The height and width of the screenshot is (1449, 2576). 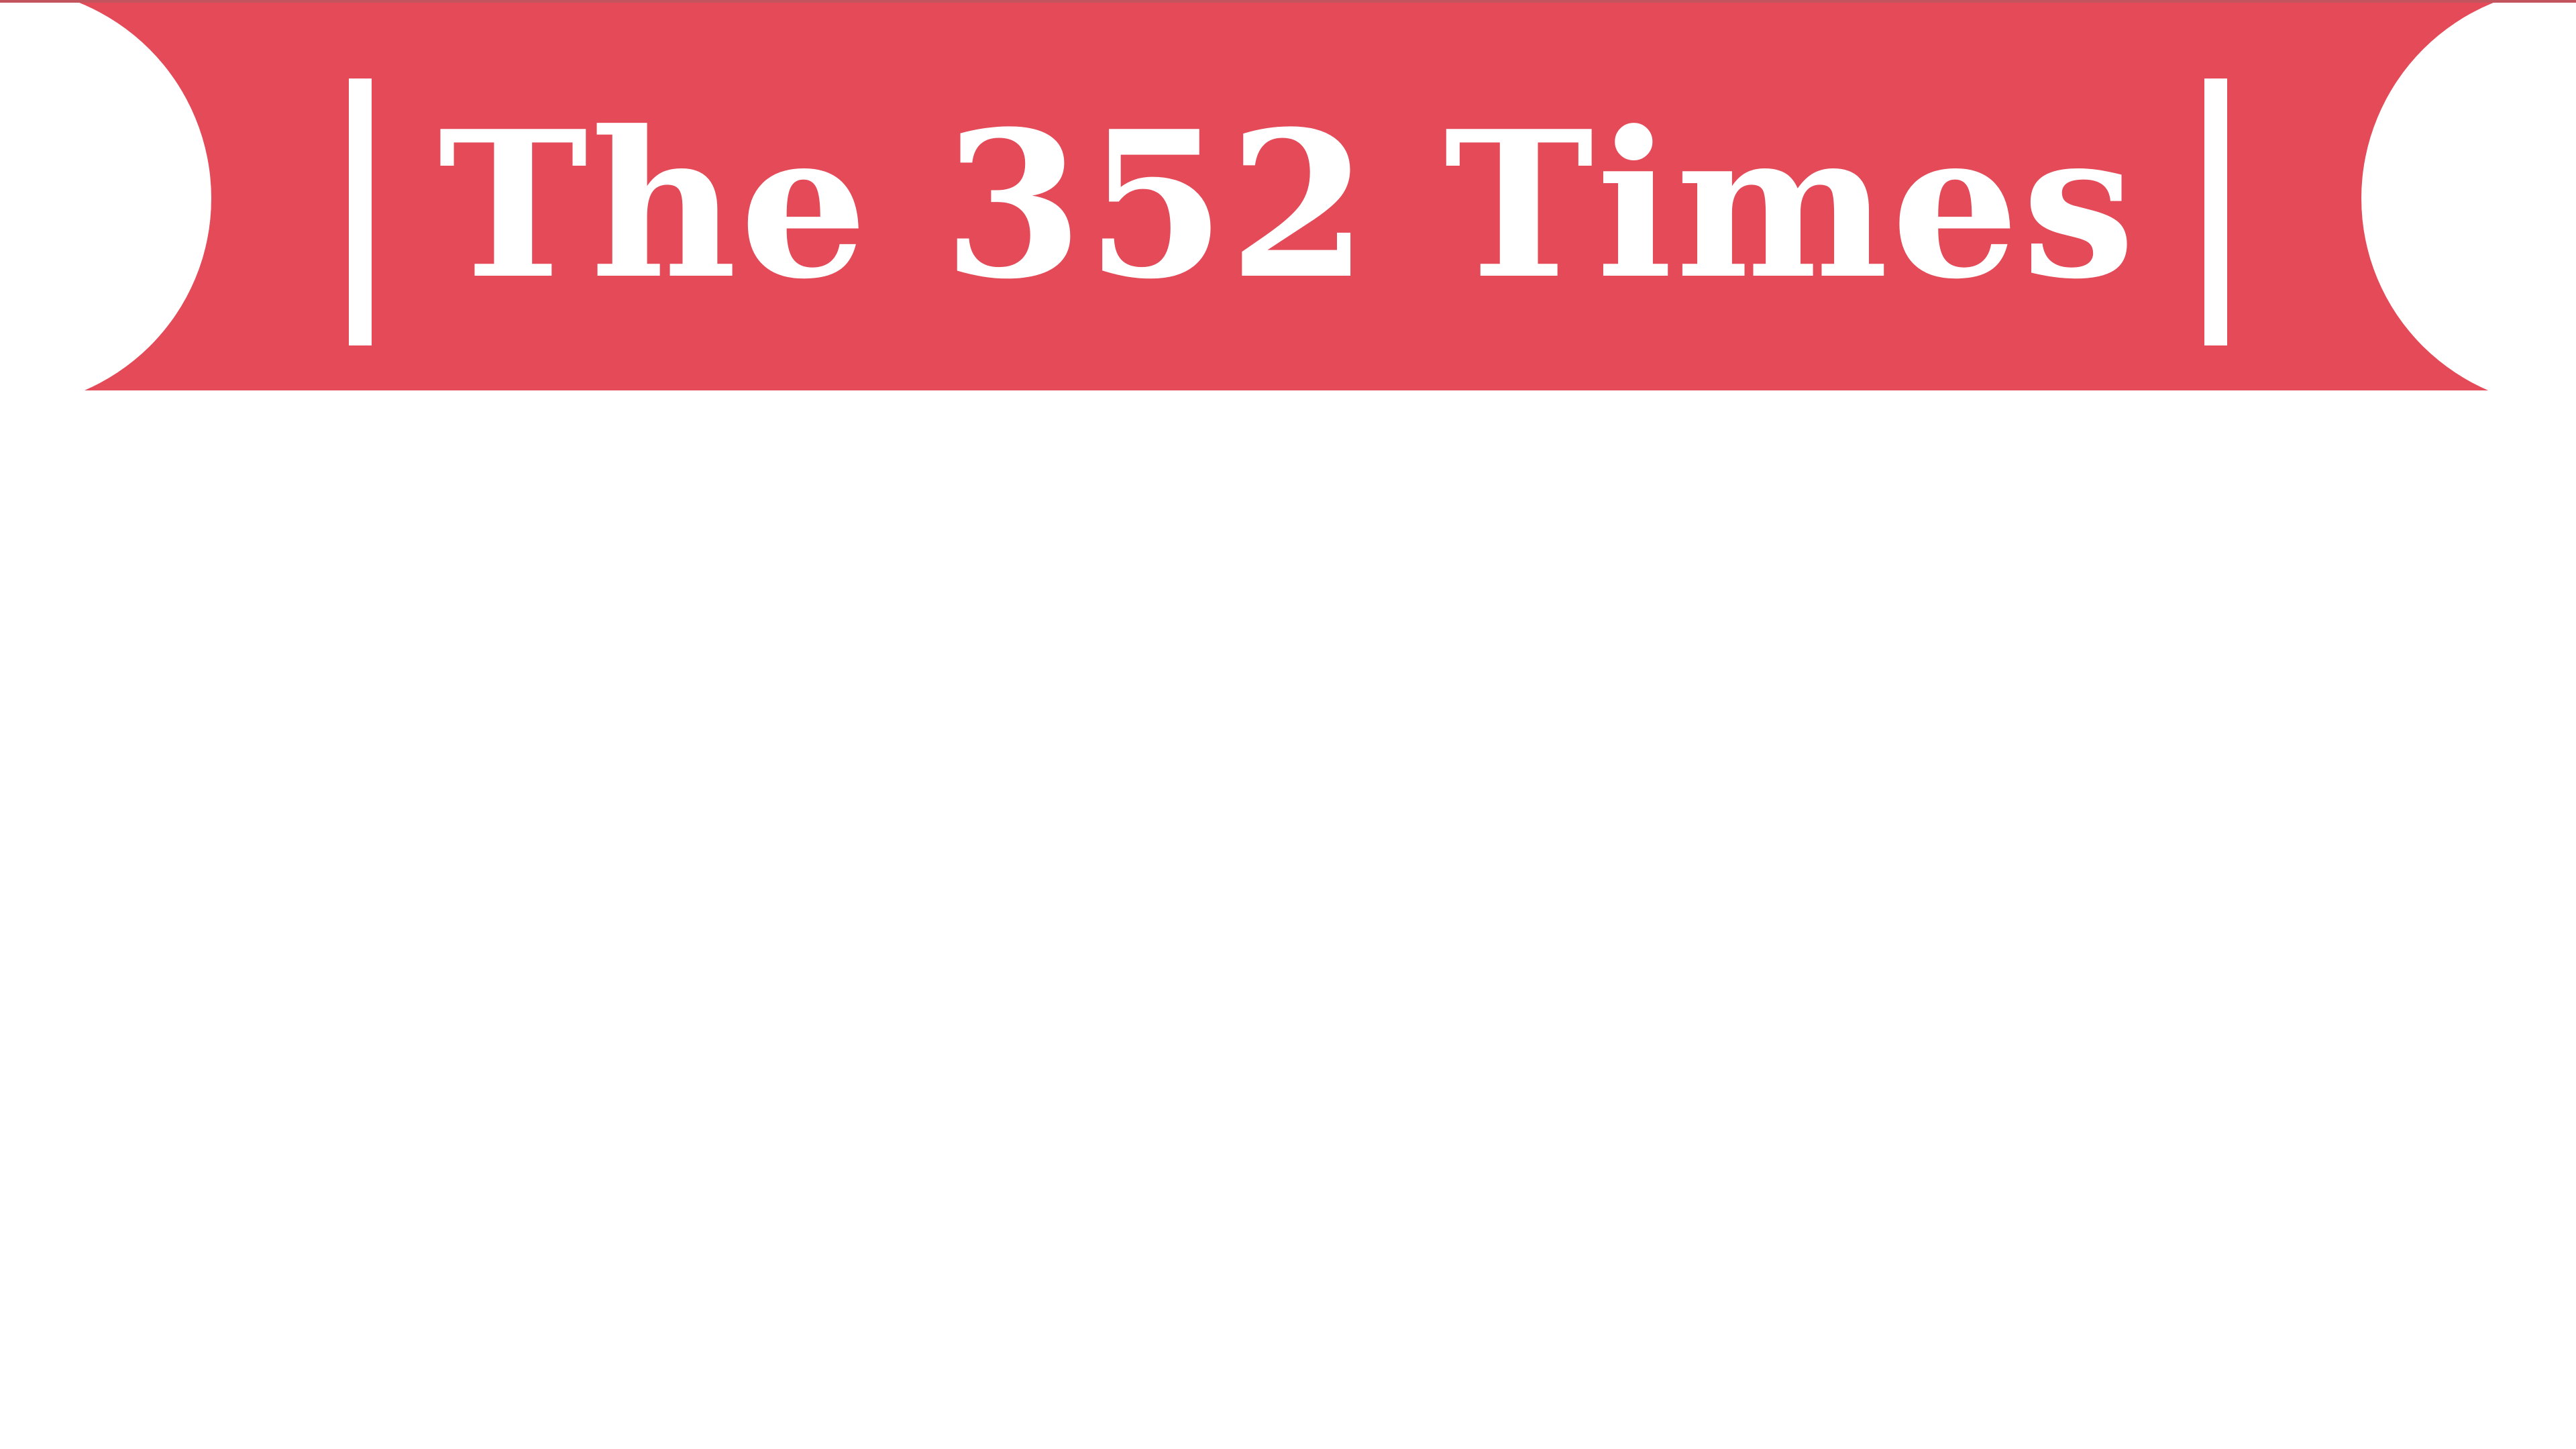 What do you see at coordinates (2468, 196) in the screenshot?
I see `right-circle-cutout` at bounding box center [2468, 196].